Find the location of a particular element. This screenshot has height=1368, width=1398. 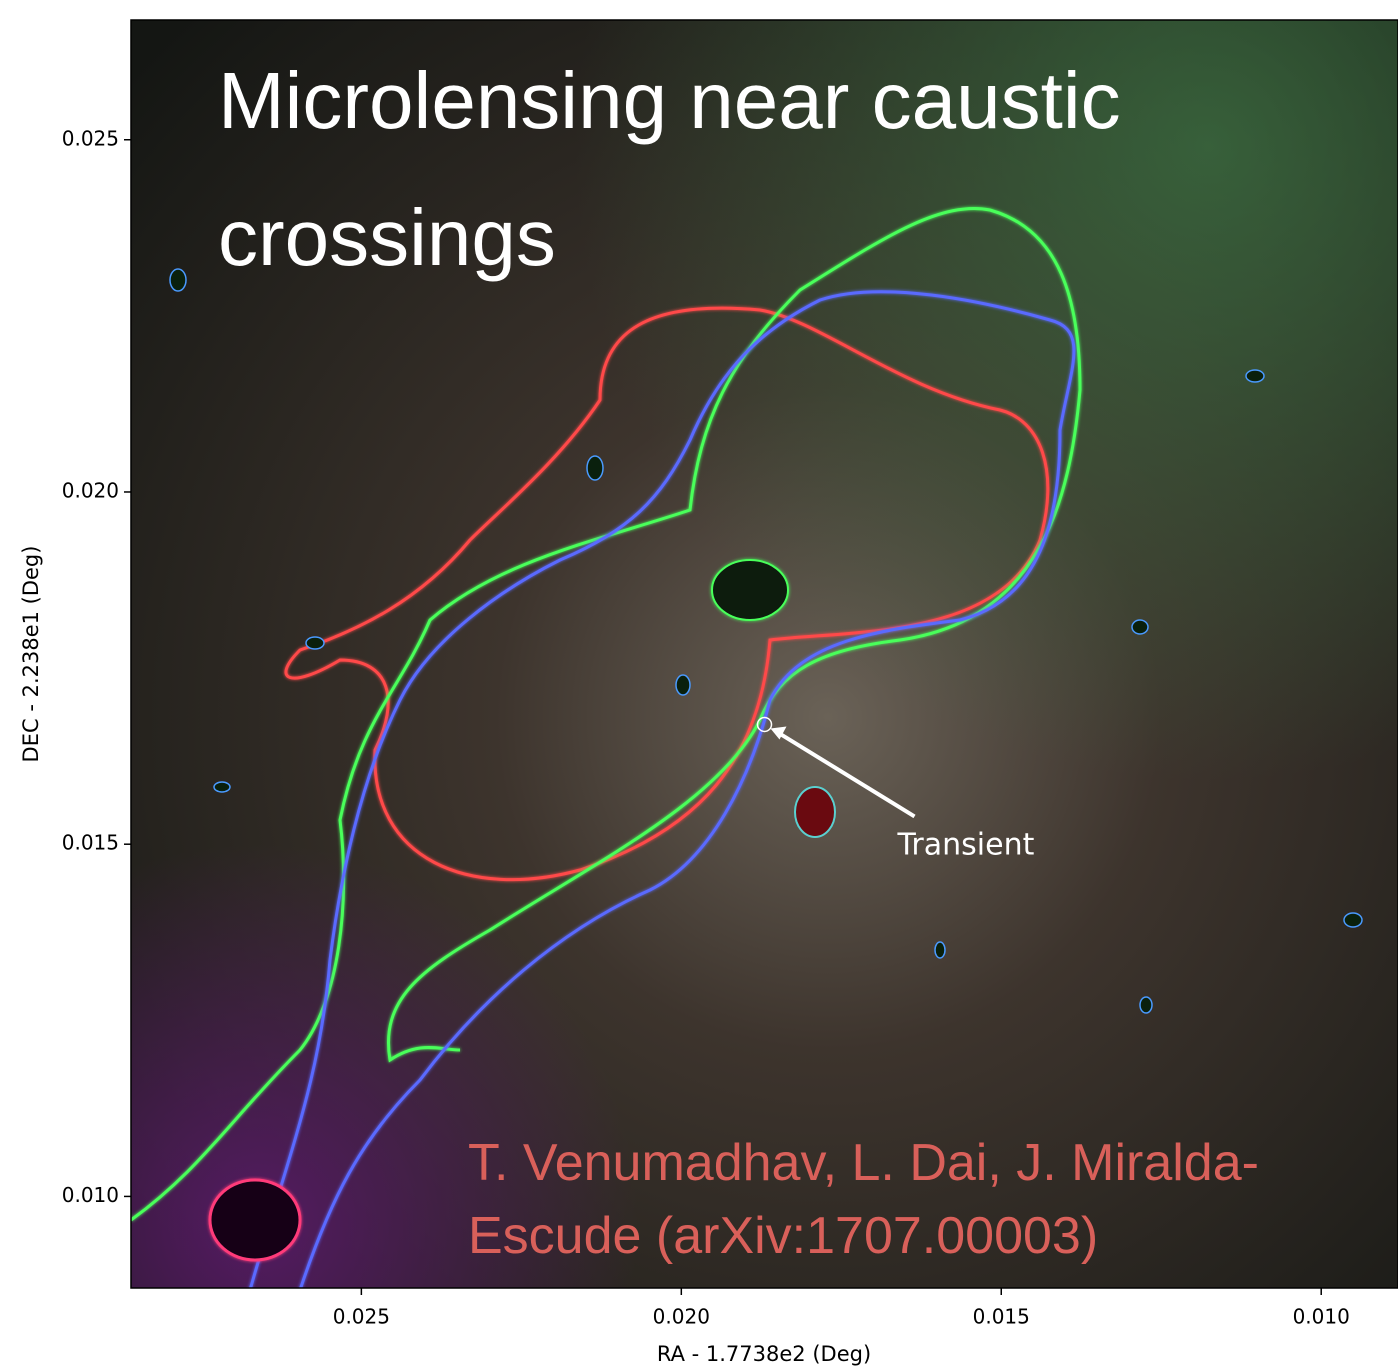

annotation-arrowhead is located at coordinates (778, 733).